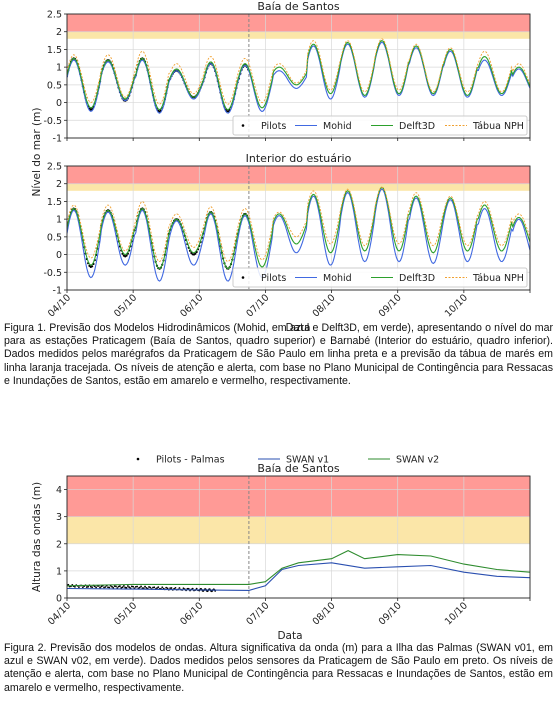  I want to click on y-tick-label: 2, so click(59, 544).